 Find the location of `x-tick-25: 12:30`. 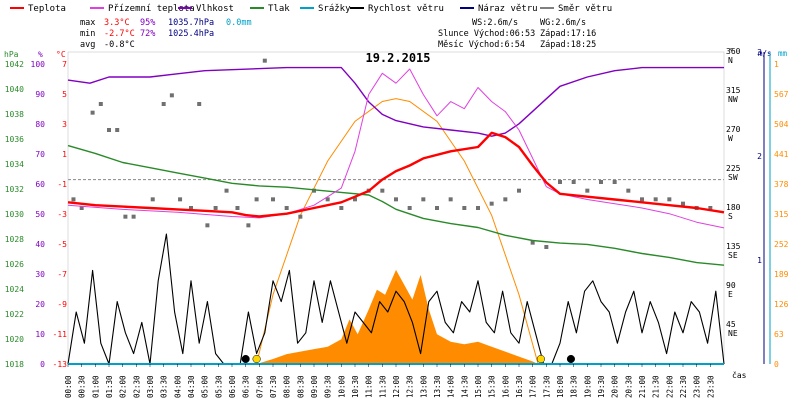

x-tick-25: 12:30 is located at coordinates (410, 386).